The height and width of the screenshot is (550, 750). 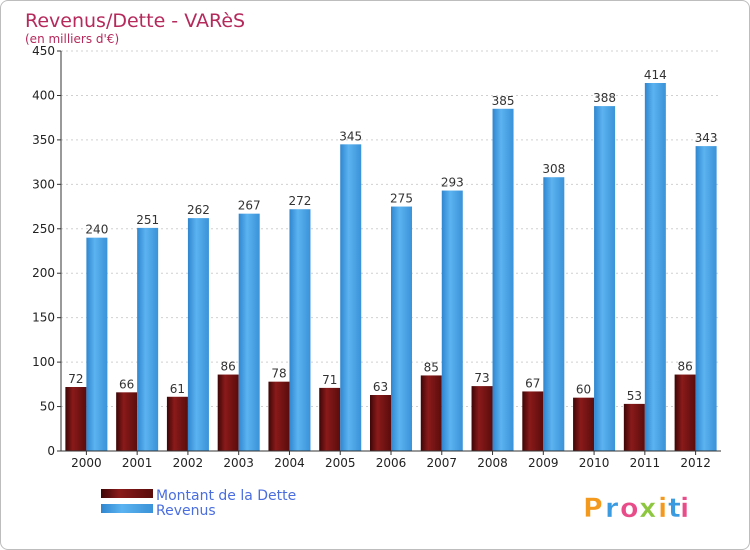 What do you see at coordinates (655, 75) in the screenshot?
I see `value-label-revenus: 414` at bounding box center [655, 75].